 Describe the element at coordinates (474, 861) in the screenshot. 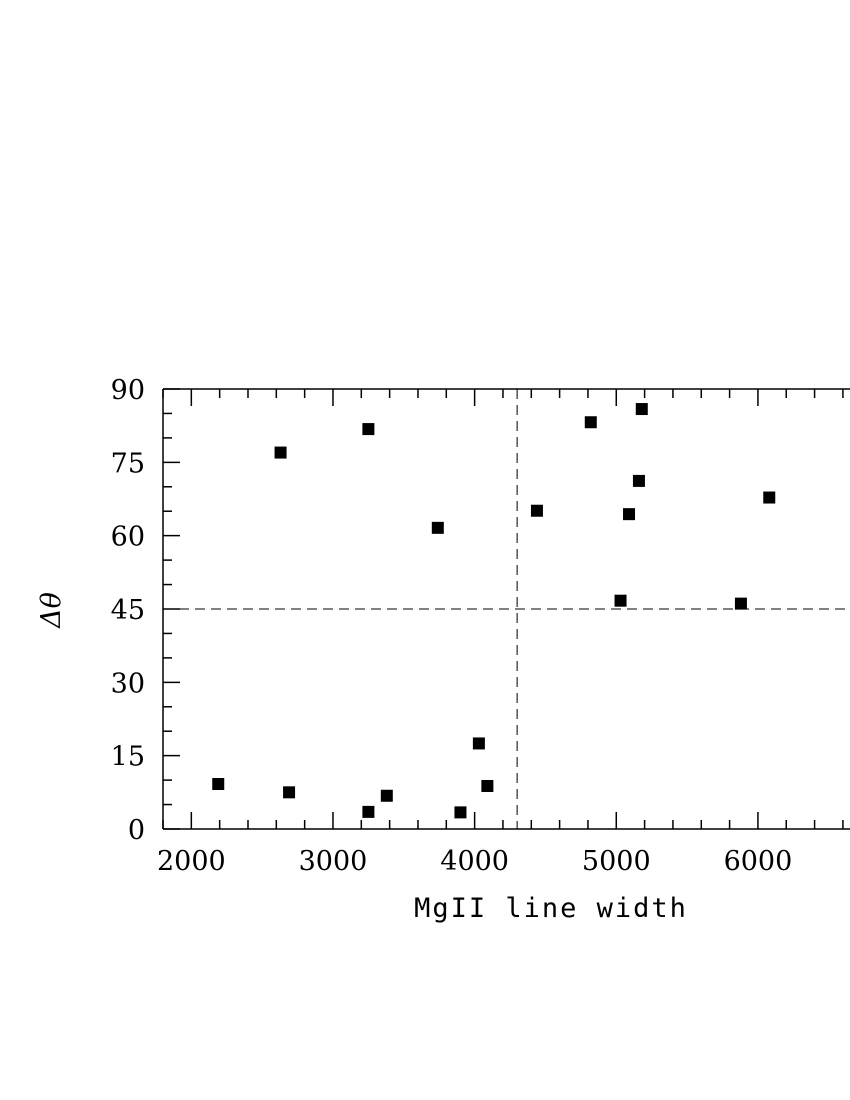

I see `x-tick-label: 4000` at that location.